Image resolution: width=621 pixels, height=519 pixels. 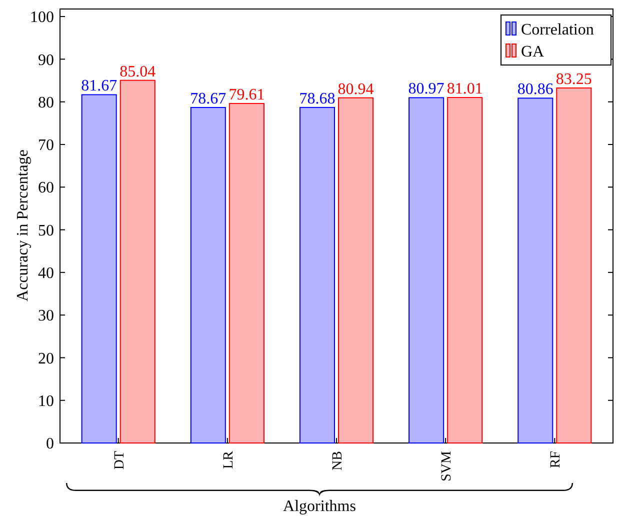 I want to click on x-tick-label: DT, so click(x=120, y=460).